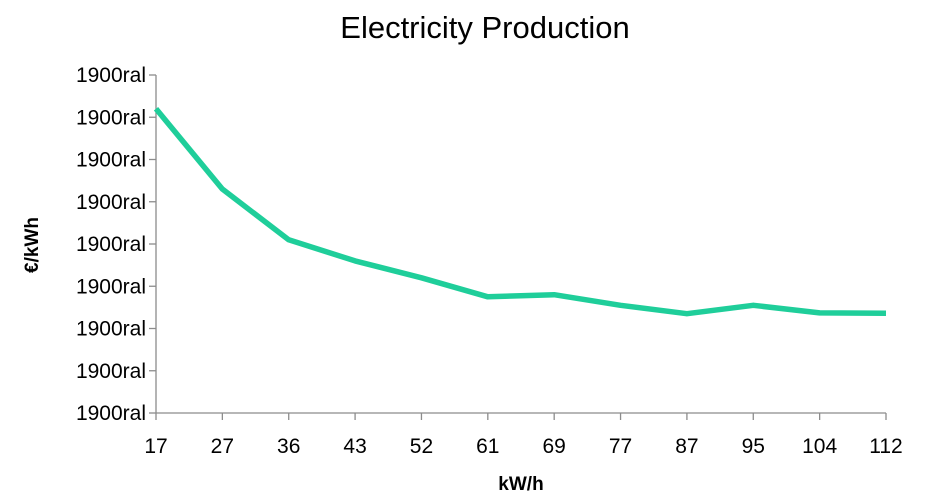 Image resolution: width=928 pixels, height=496 pixels. I want to click on x-tick-label: 43, so click(354, 446).